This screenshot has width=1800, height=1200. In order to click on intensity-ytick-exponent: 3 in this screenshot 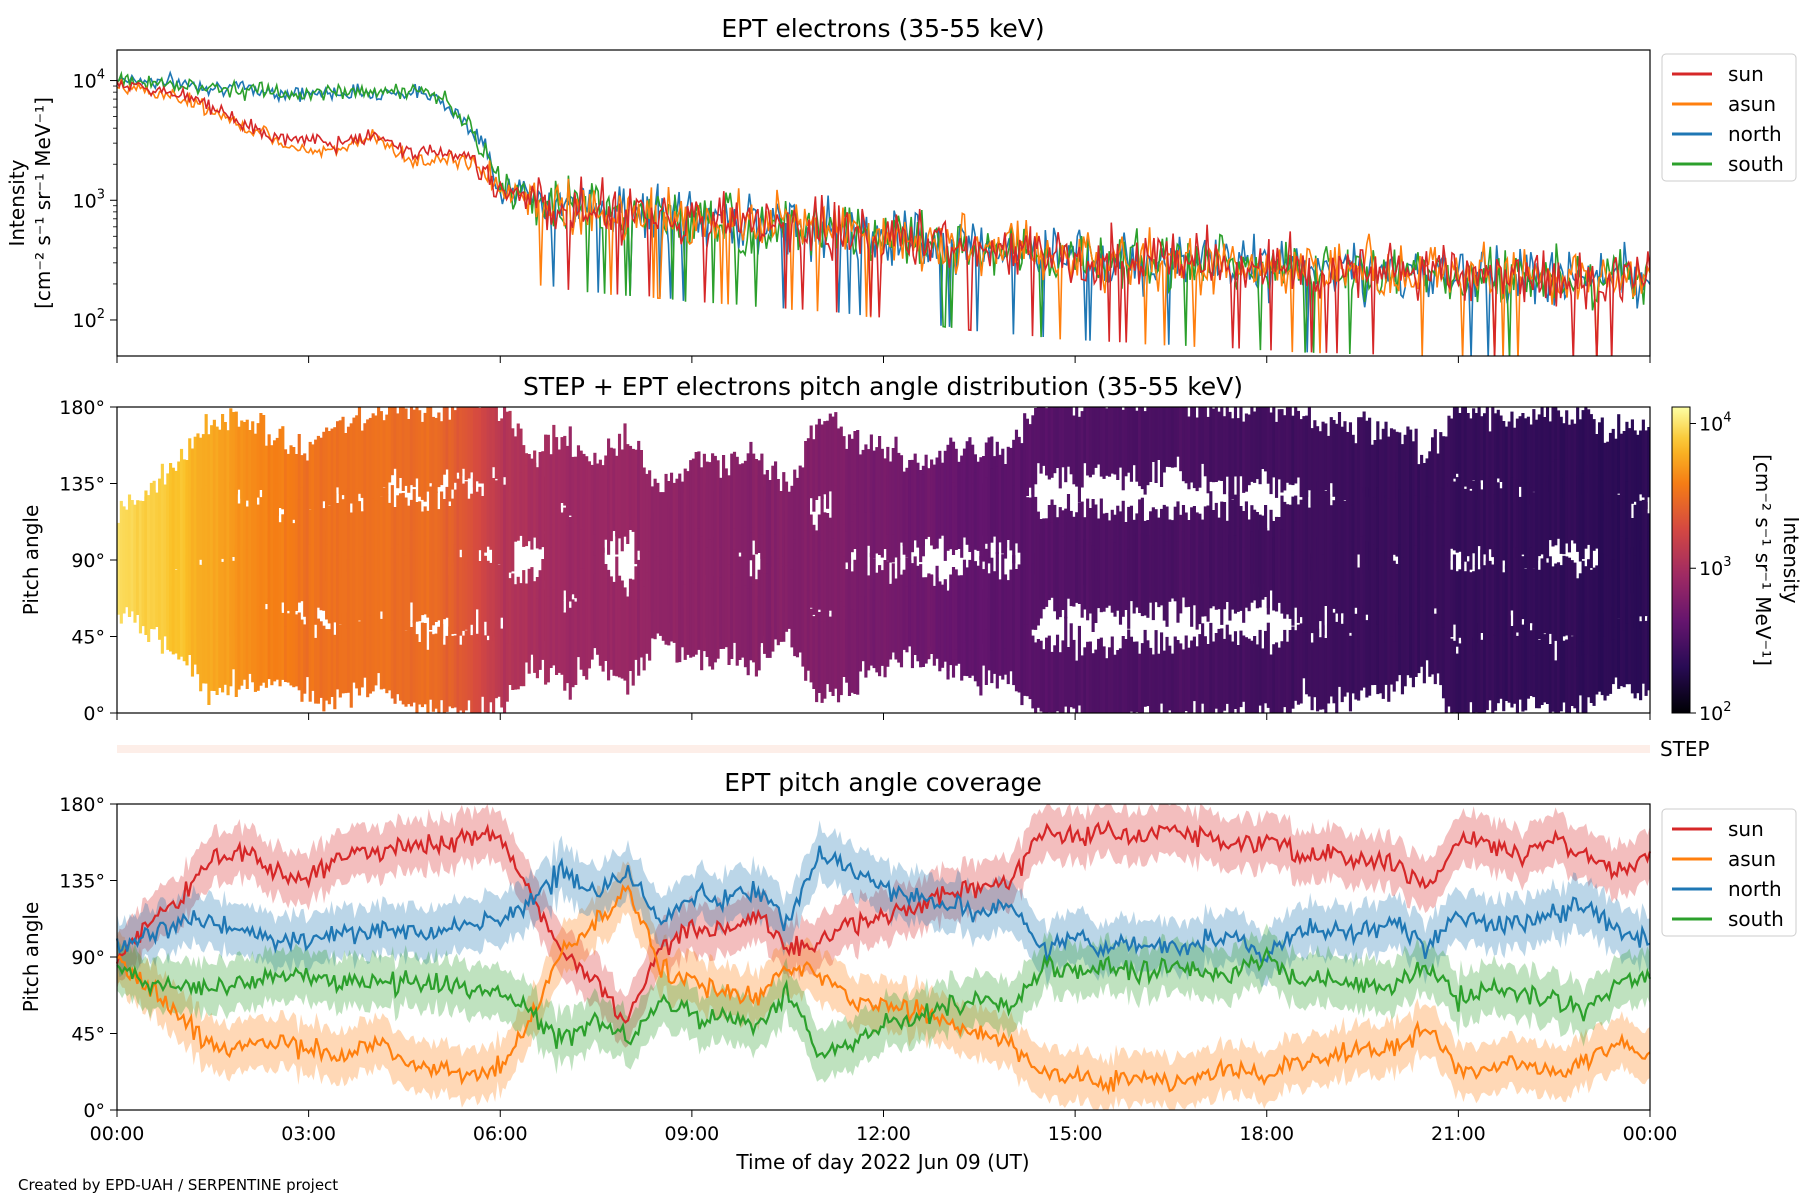, I will do `click(101, 194)`.